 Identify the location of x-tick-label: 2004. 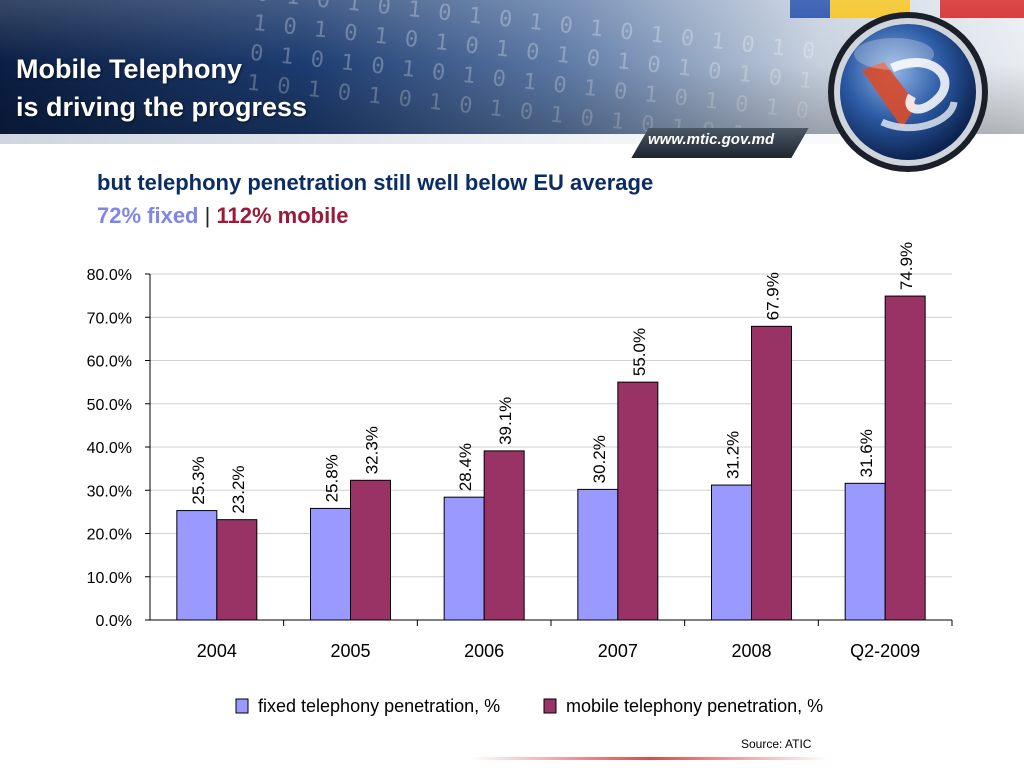
(217, 651).